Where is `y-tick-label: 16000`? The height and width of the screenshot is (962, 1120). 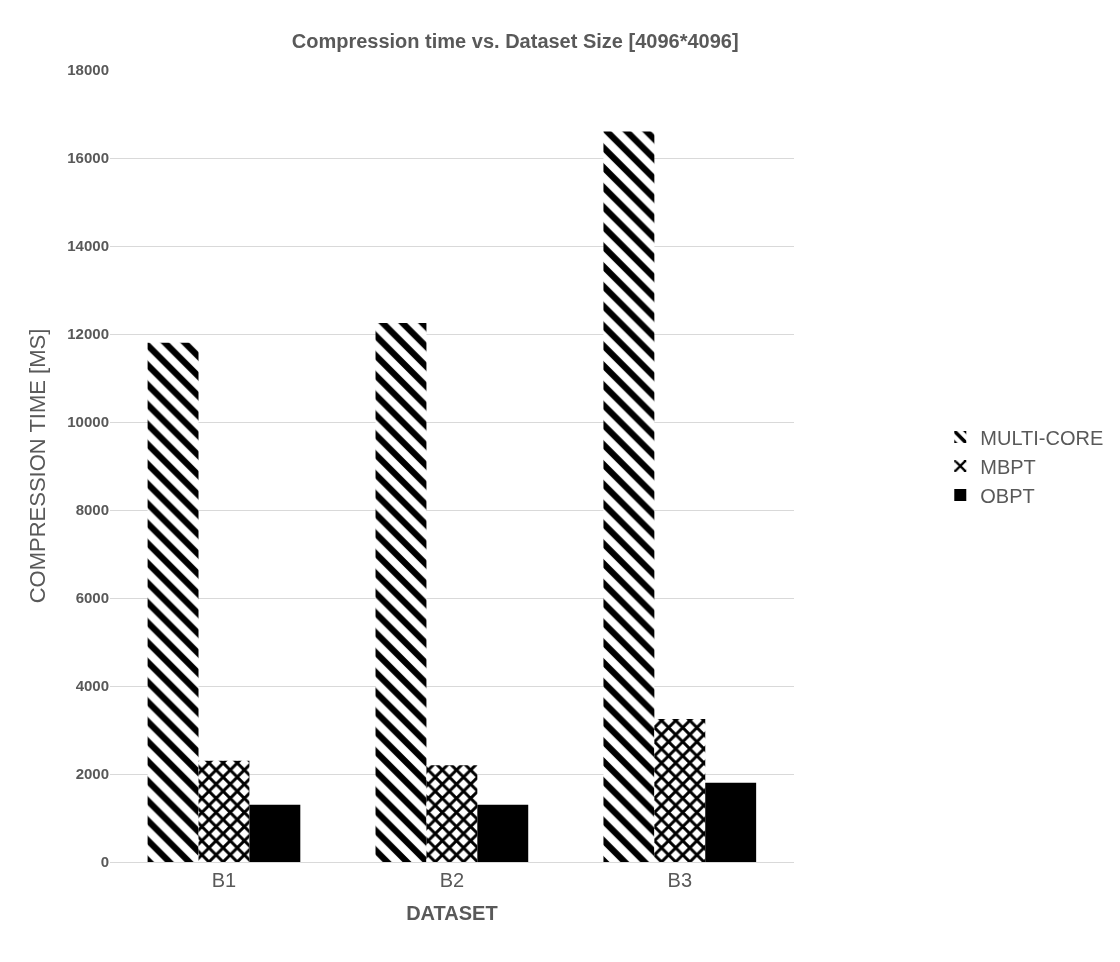
y-tick-label: 16000 is located at coordinates (88, 158).